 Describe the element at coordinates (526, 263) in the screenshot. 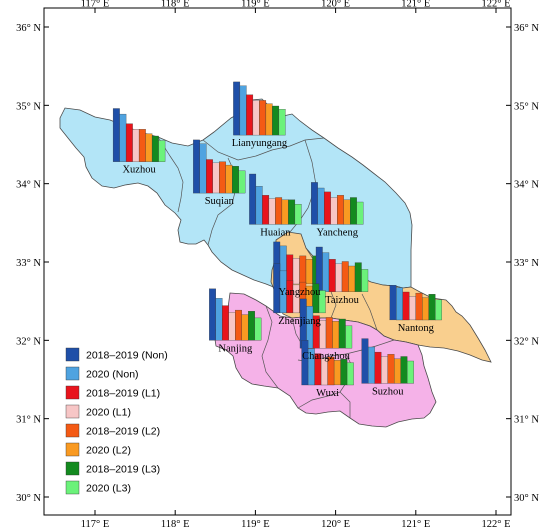

I see `lat-tick-label-right: 33° N` at that location.